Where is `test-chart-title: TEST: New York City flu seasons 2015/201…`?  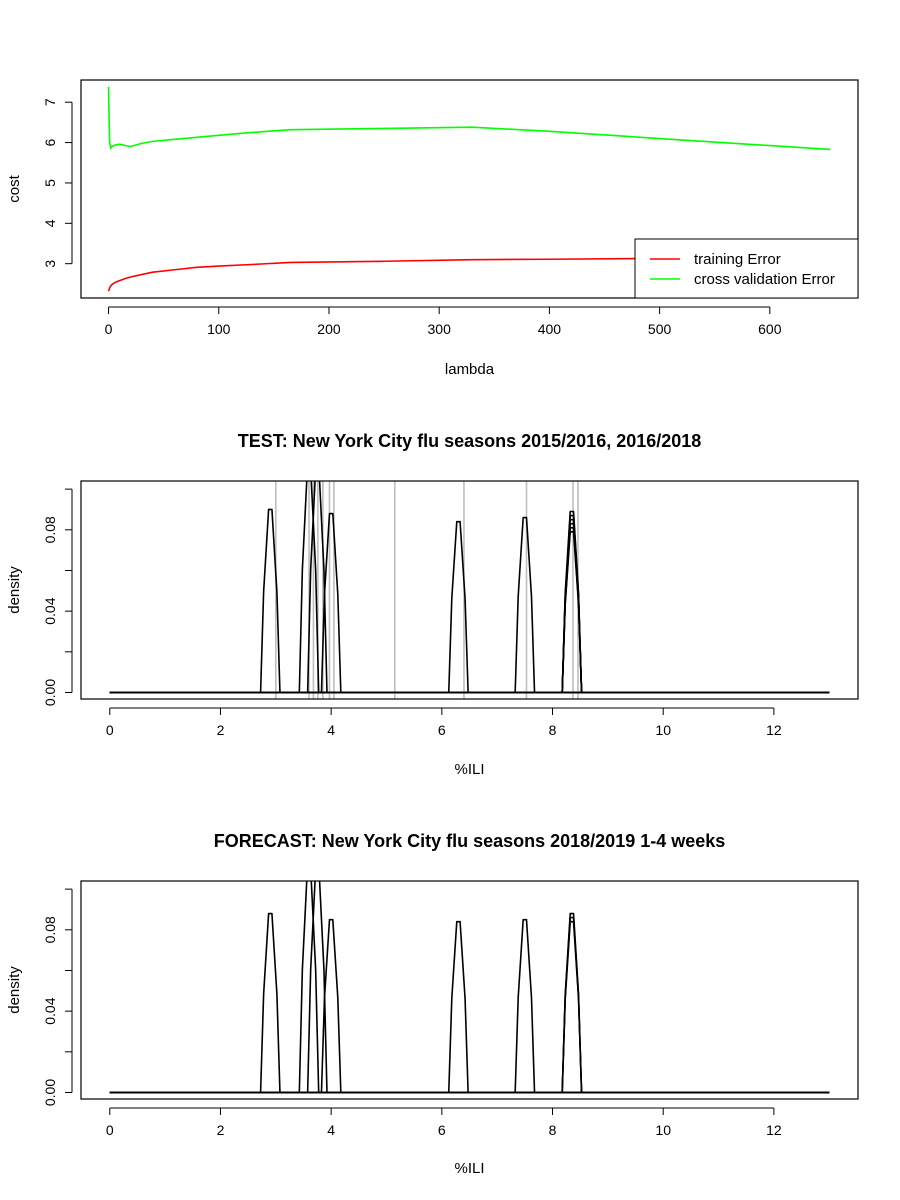 test-chart-title: TEST: New York City flu seasons 2015/201… is located at coordinates (470, 441).